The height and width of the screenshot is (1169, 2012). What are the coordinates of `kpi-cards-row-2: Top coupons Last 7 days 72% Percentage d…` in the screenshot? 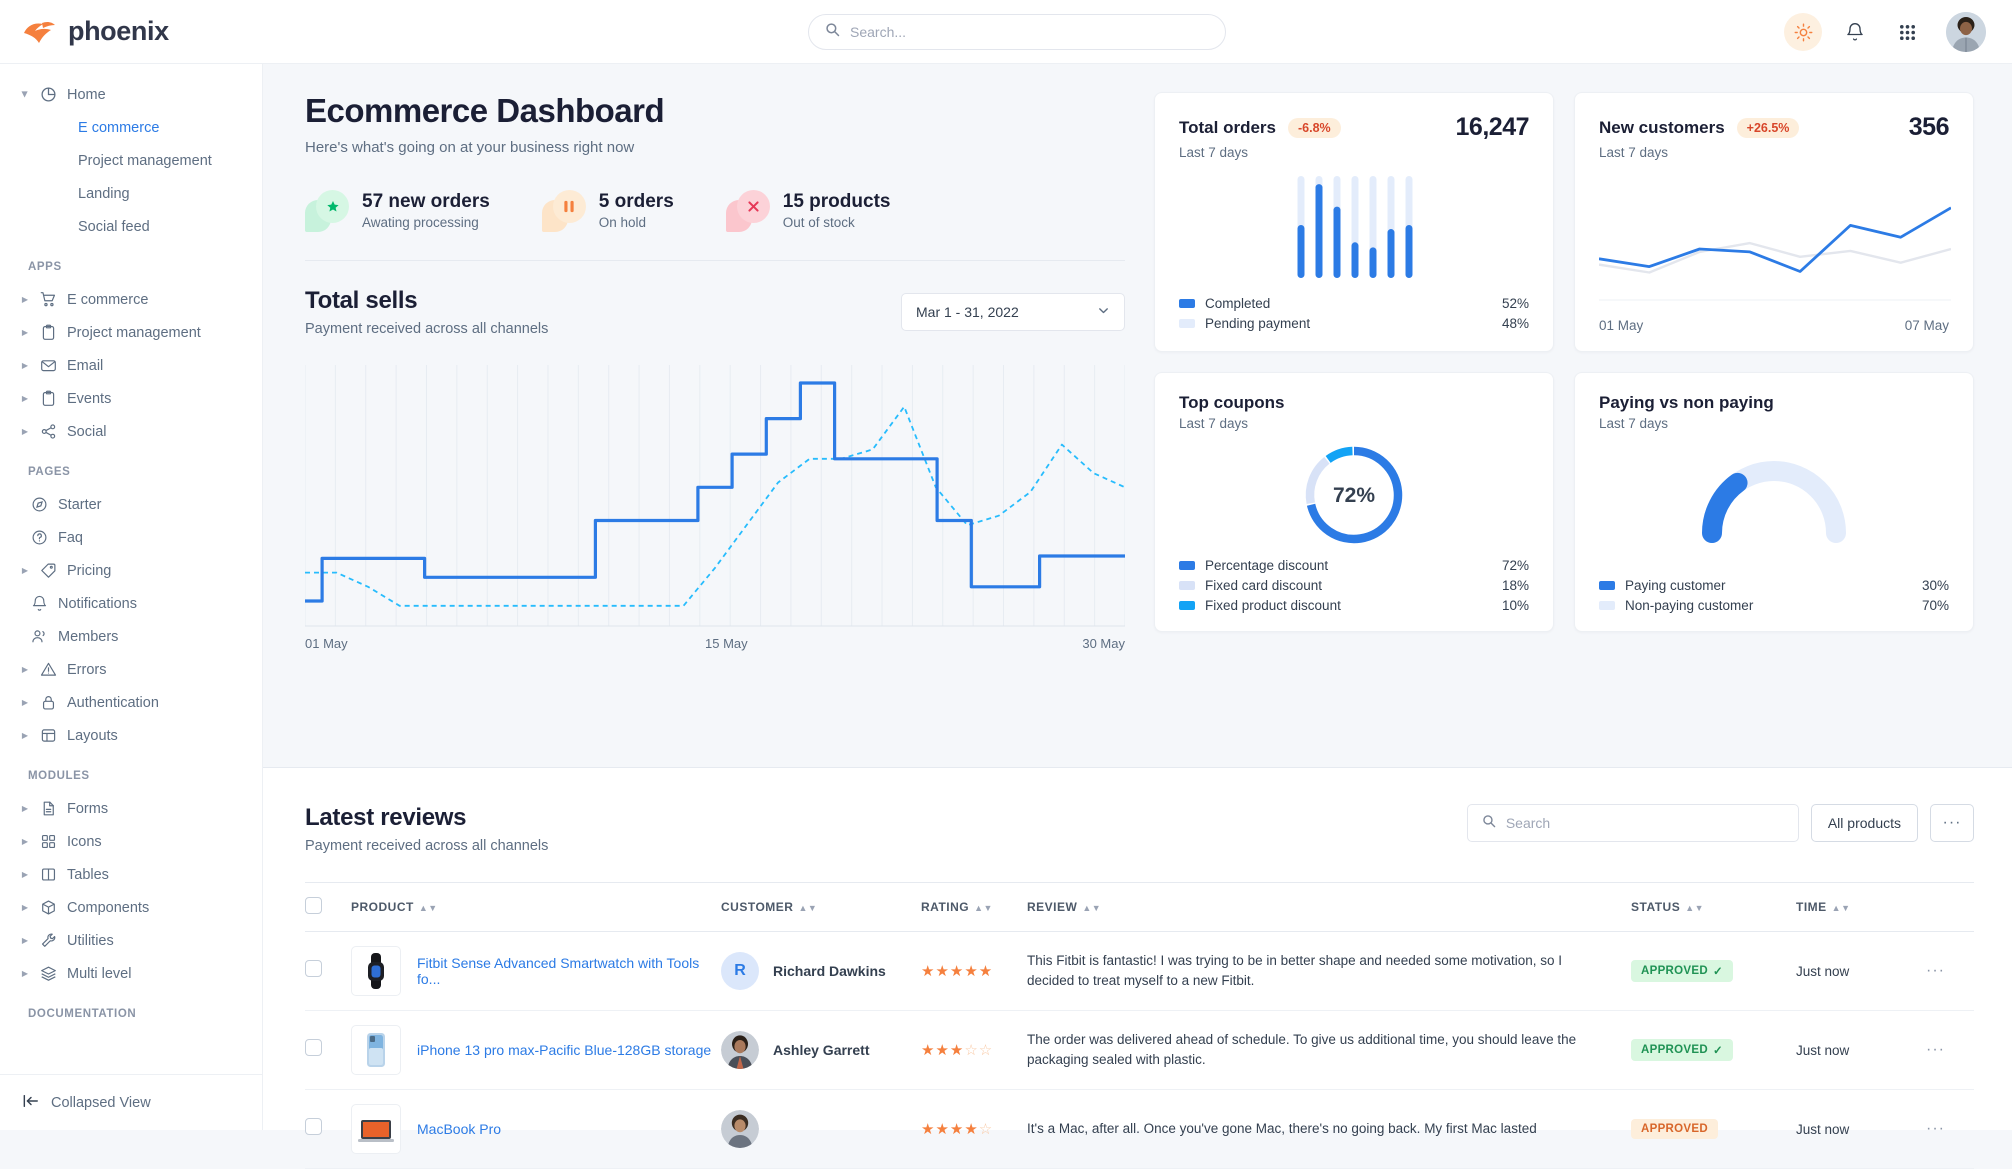 It's located at (1564, 502).